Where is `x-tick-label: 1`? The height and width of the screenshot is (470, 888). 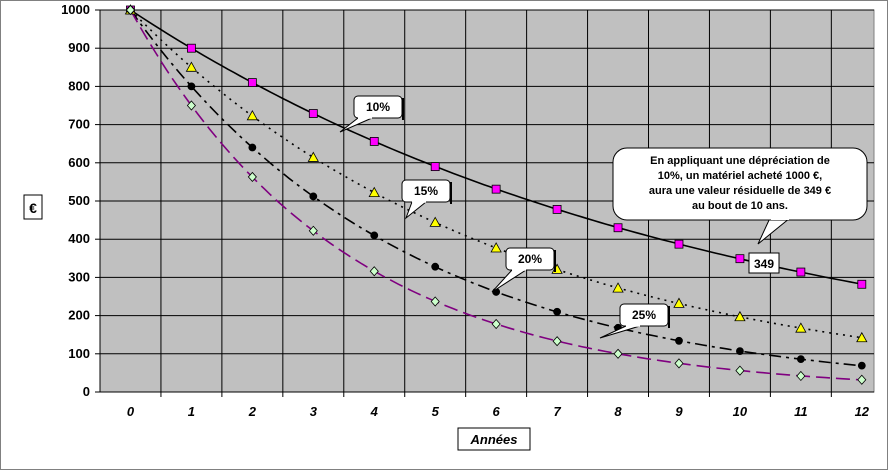 x-tick-label: 1 is located at coordinates (191, 411).